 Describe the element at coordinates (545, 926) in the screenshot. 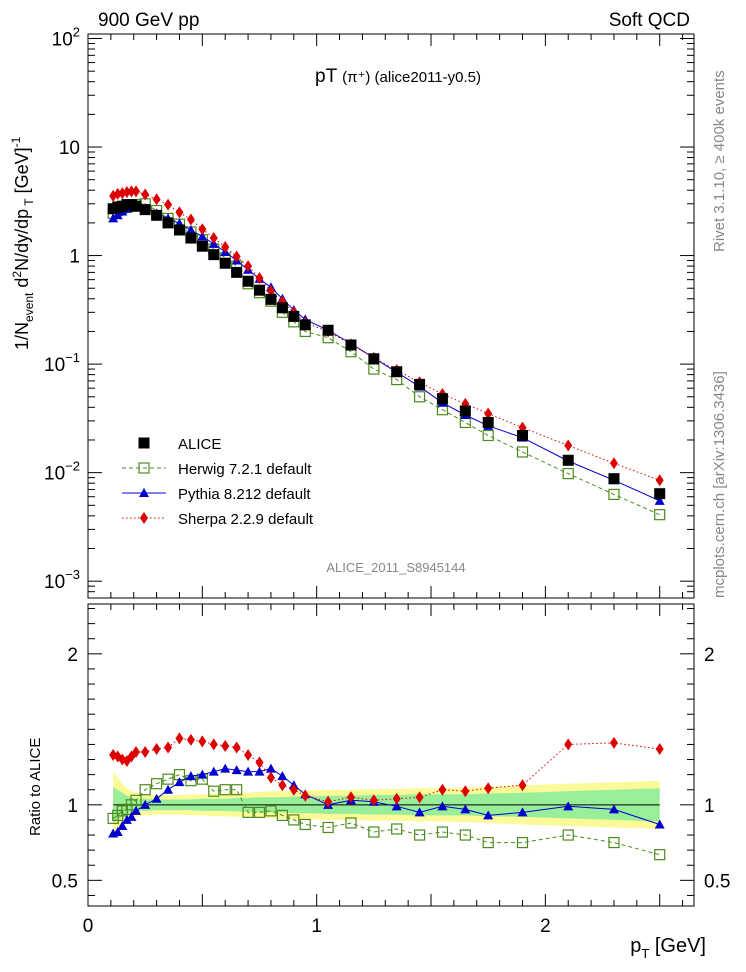

I see `x-tick-label: 2` at that location.